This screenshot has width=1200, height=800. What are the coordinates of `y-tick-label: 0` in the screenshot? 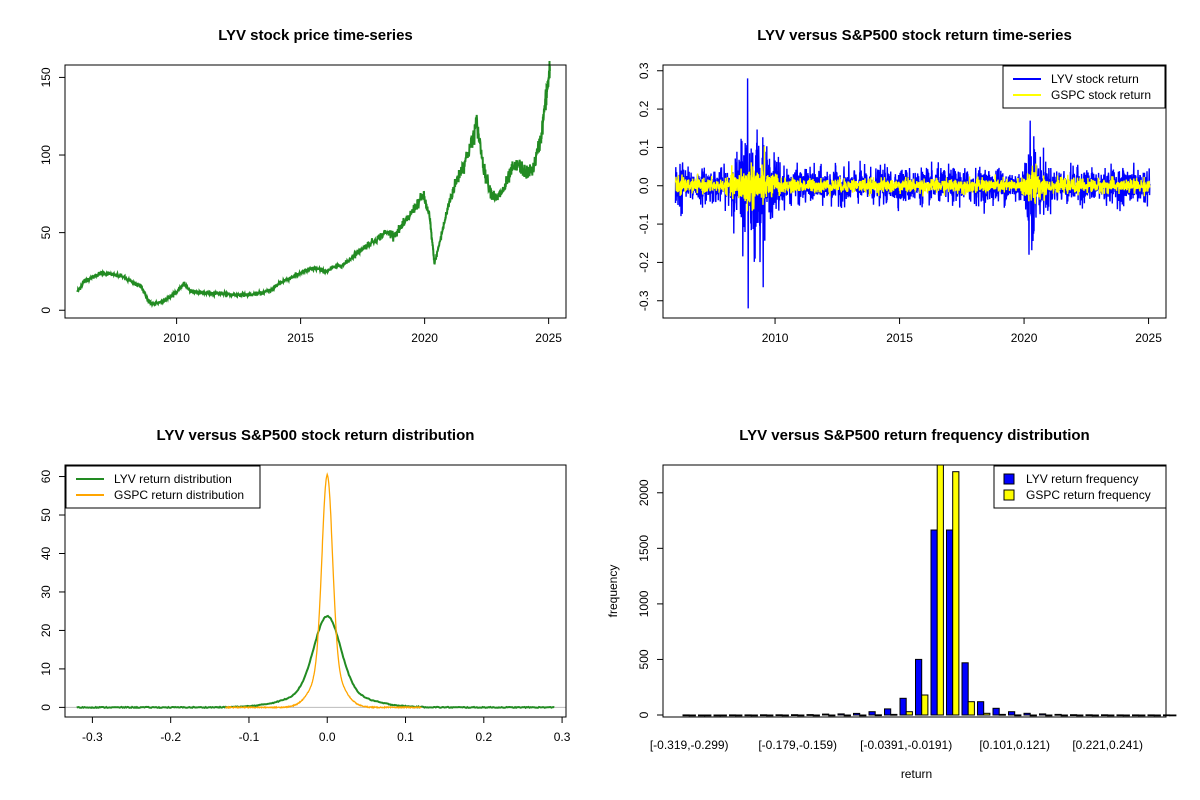 It's located at (644, 714).